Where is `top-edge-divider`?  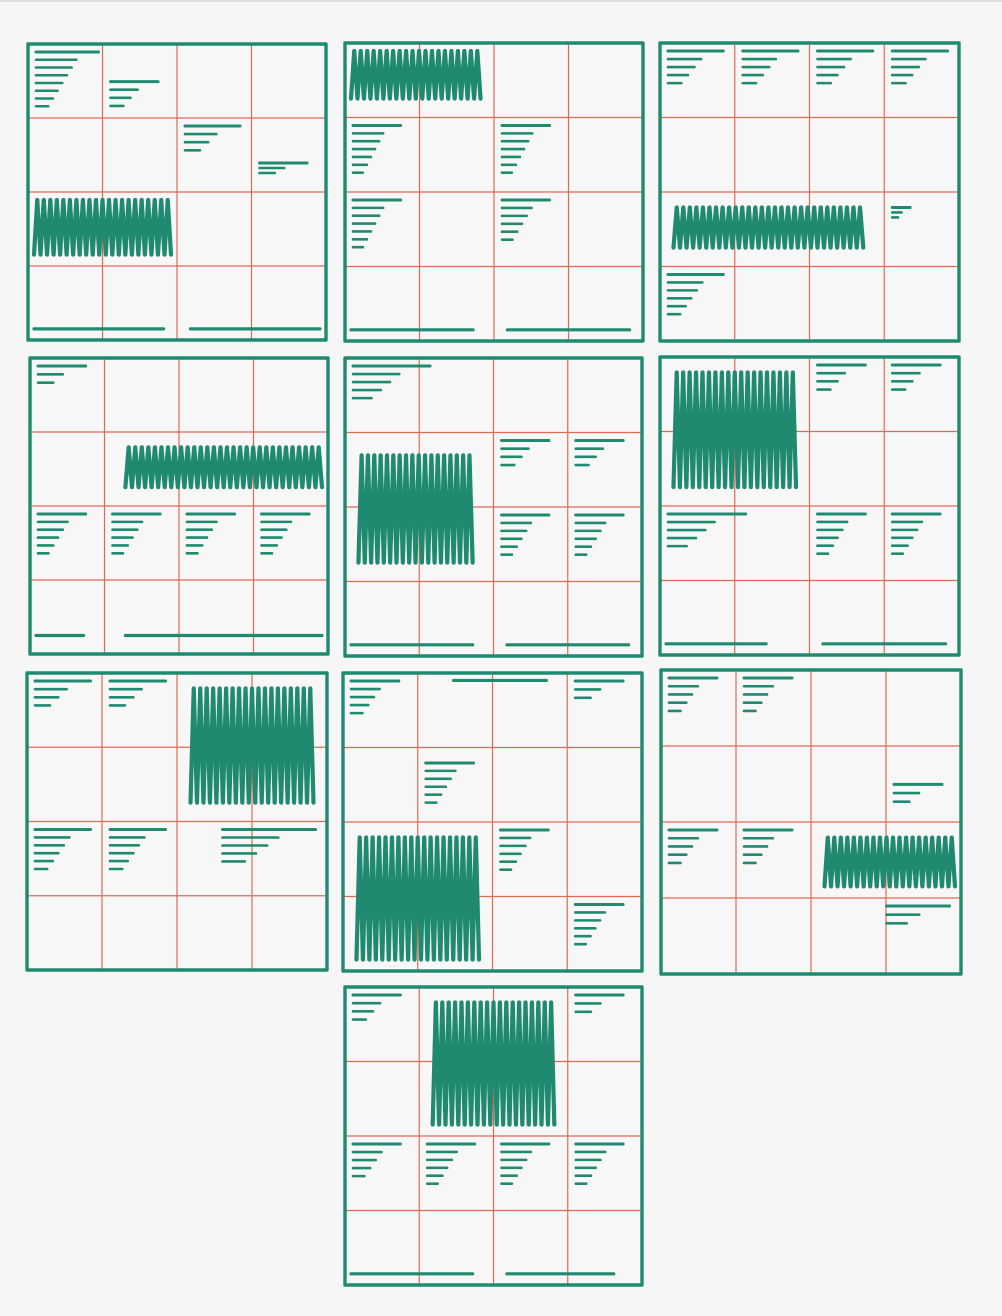 top-edge-divider is located at coordinates (501, 1).